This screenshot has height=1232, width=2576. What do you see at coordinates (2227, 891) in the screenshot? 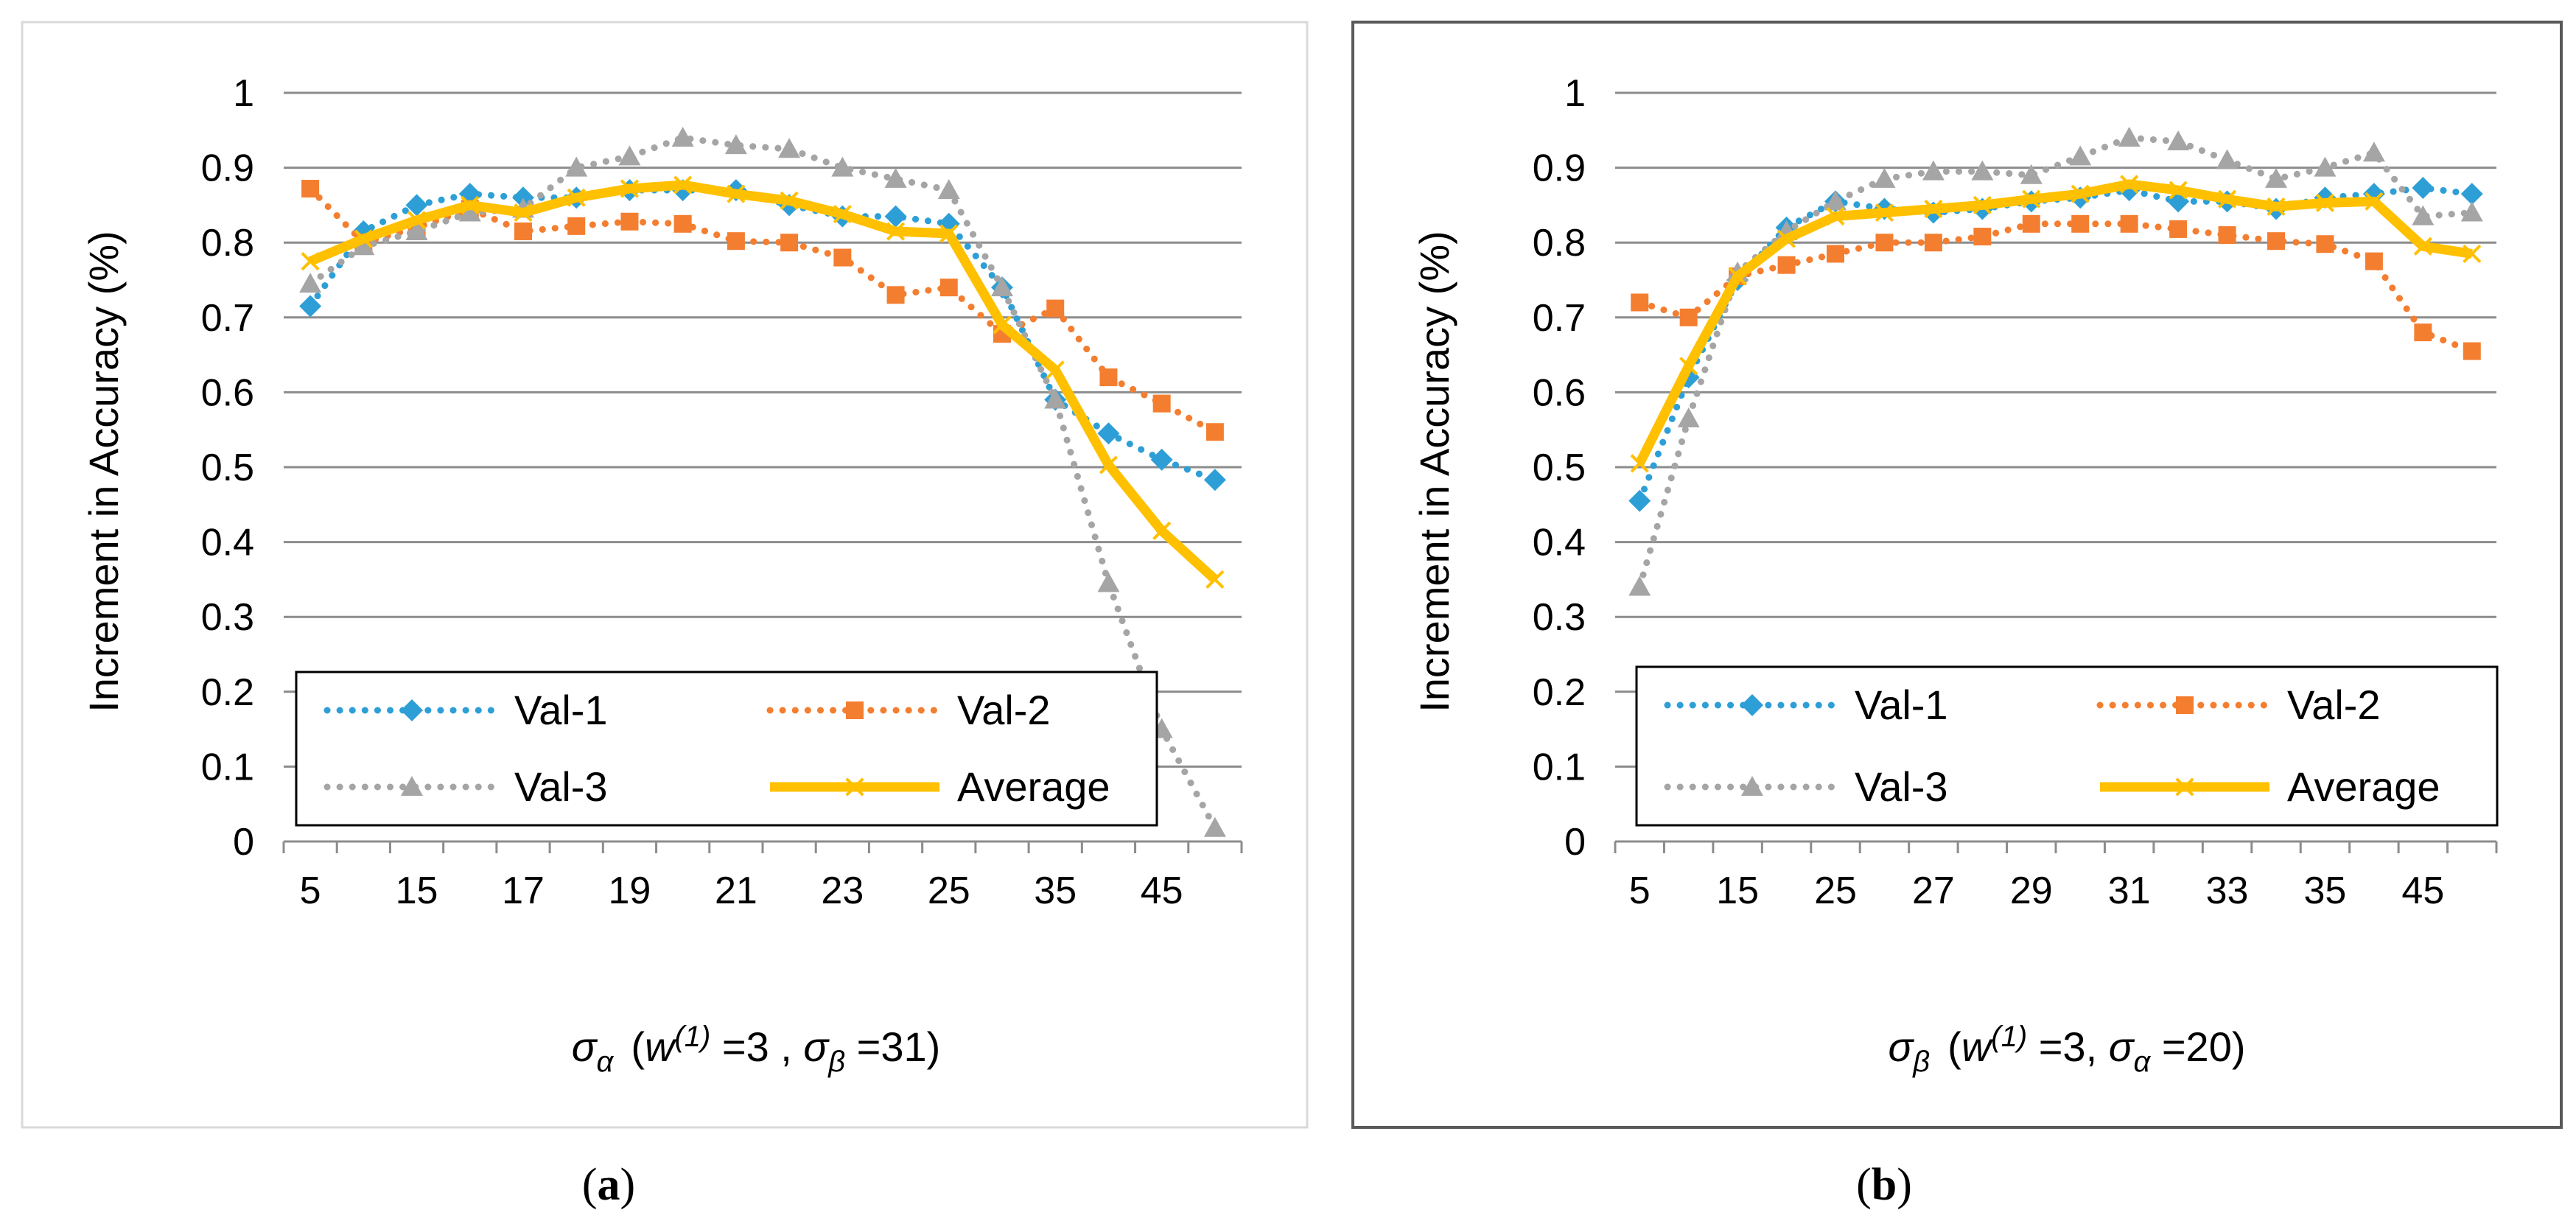
I see `x-tick-label: 33` at bounding box center [2227, 891].